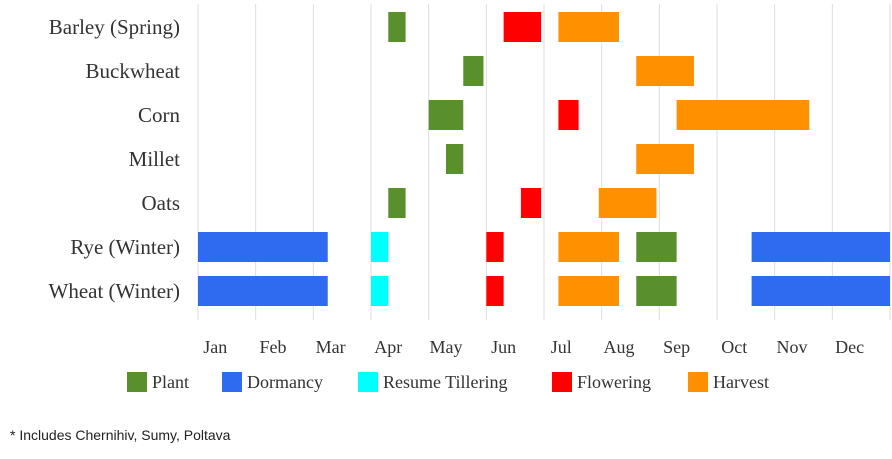 This screenshot has width=892, height=459. I want to click on crop-label-oats: Oats, so click(161, 203).